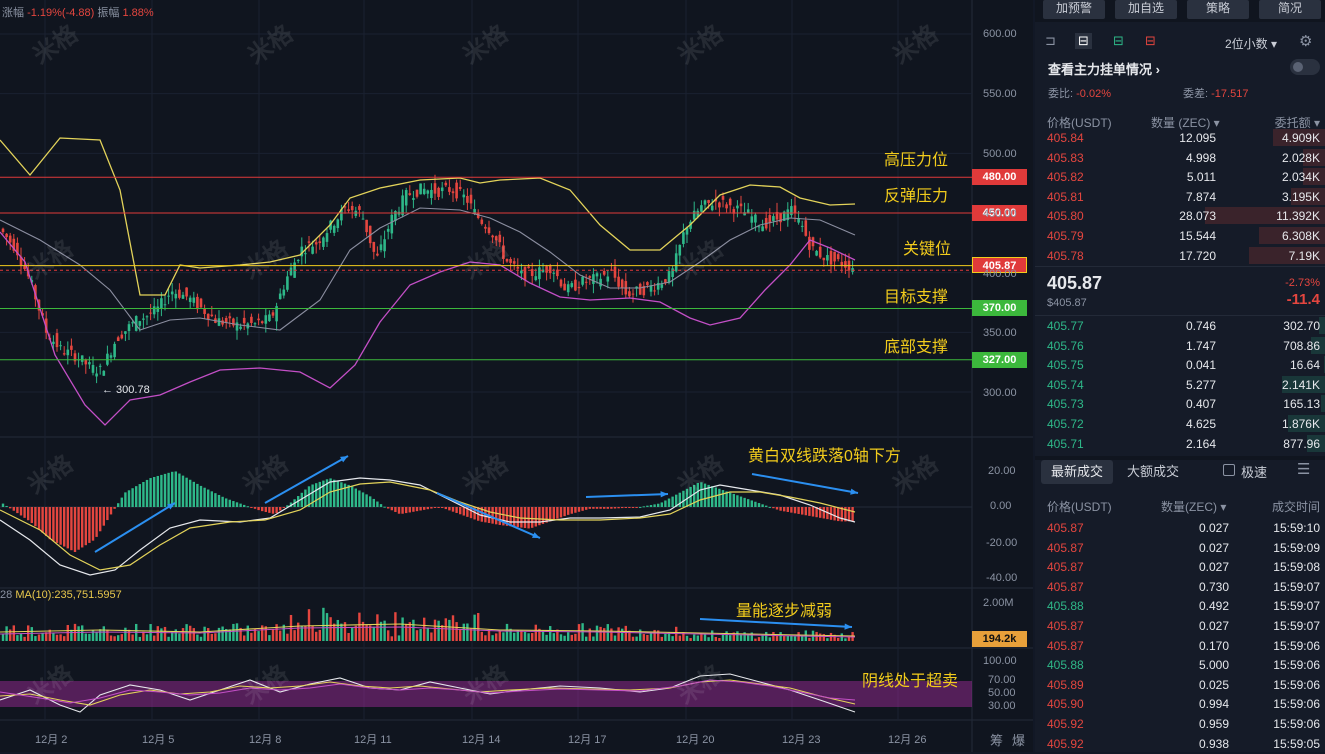  What do you see at coordinates (1180, 177) in the screenshot?
I see `ask-row: 405.82 5.011 2.034K` at bounding box center [1180, 177].